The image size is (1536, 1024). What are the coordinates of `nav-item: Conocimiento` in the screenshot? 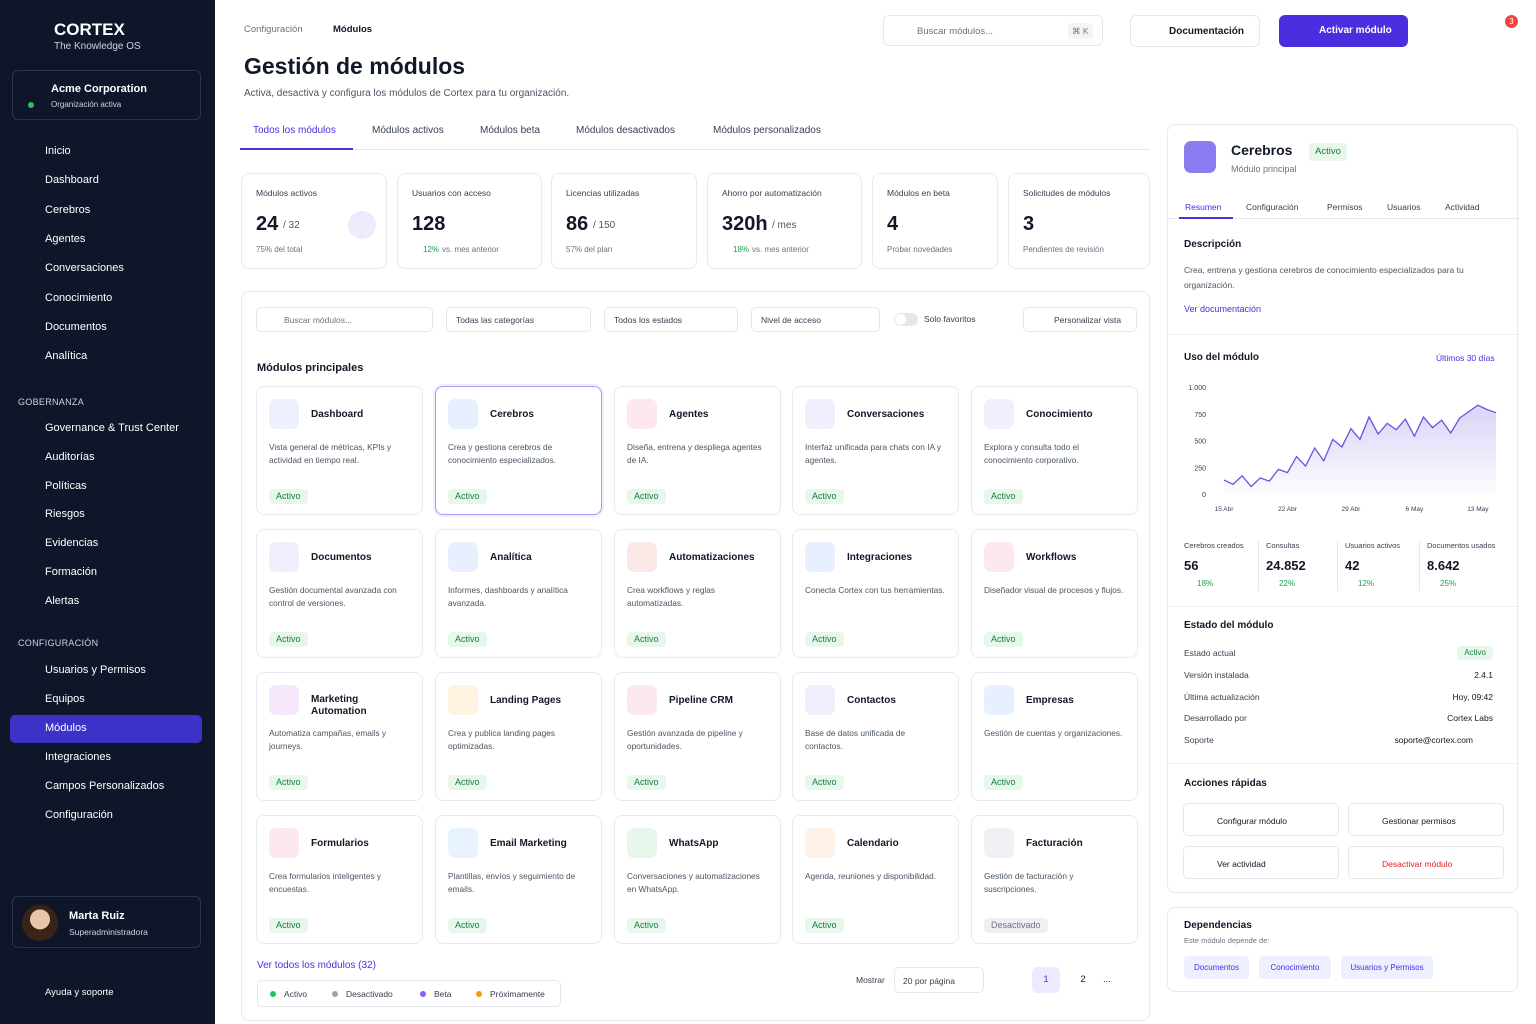 It's located at (106, 299).